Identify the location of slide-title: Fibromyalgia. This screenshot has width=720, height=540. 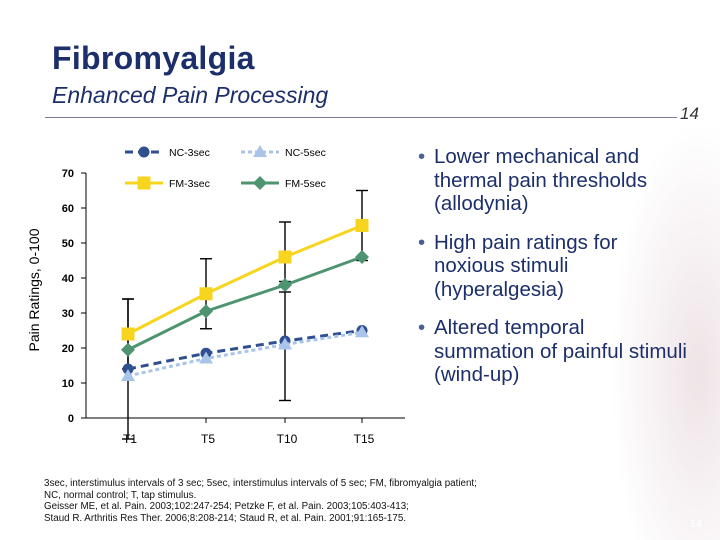
(153, 58).